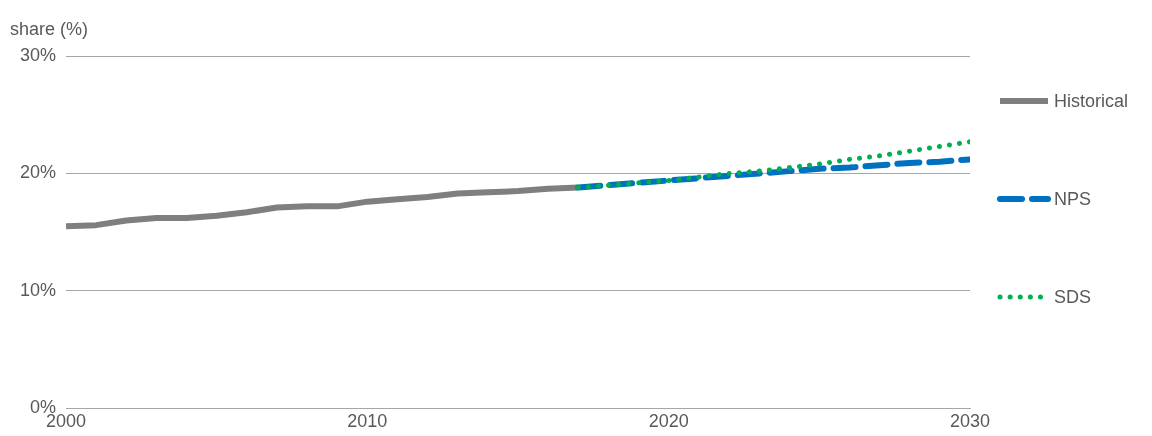  What do you see at coordinates (1073, 199) in the screenshot?
I see `legend-label: NPS` at bounding box center [1073, 199].